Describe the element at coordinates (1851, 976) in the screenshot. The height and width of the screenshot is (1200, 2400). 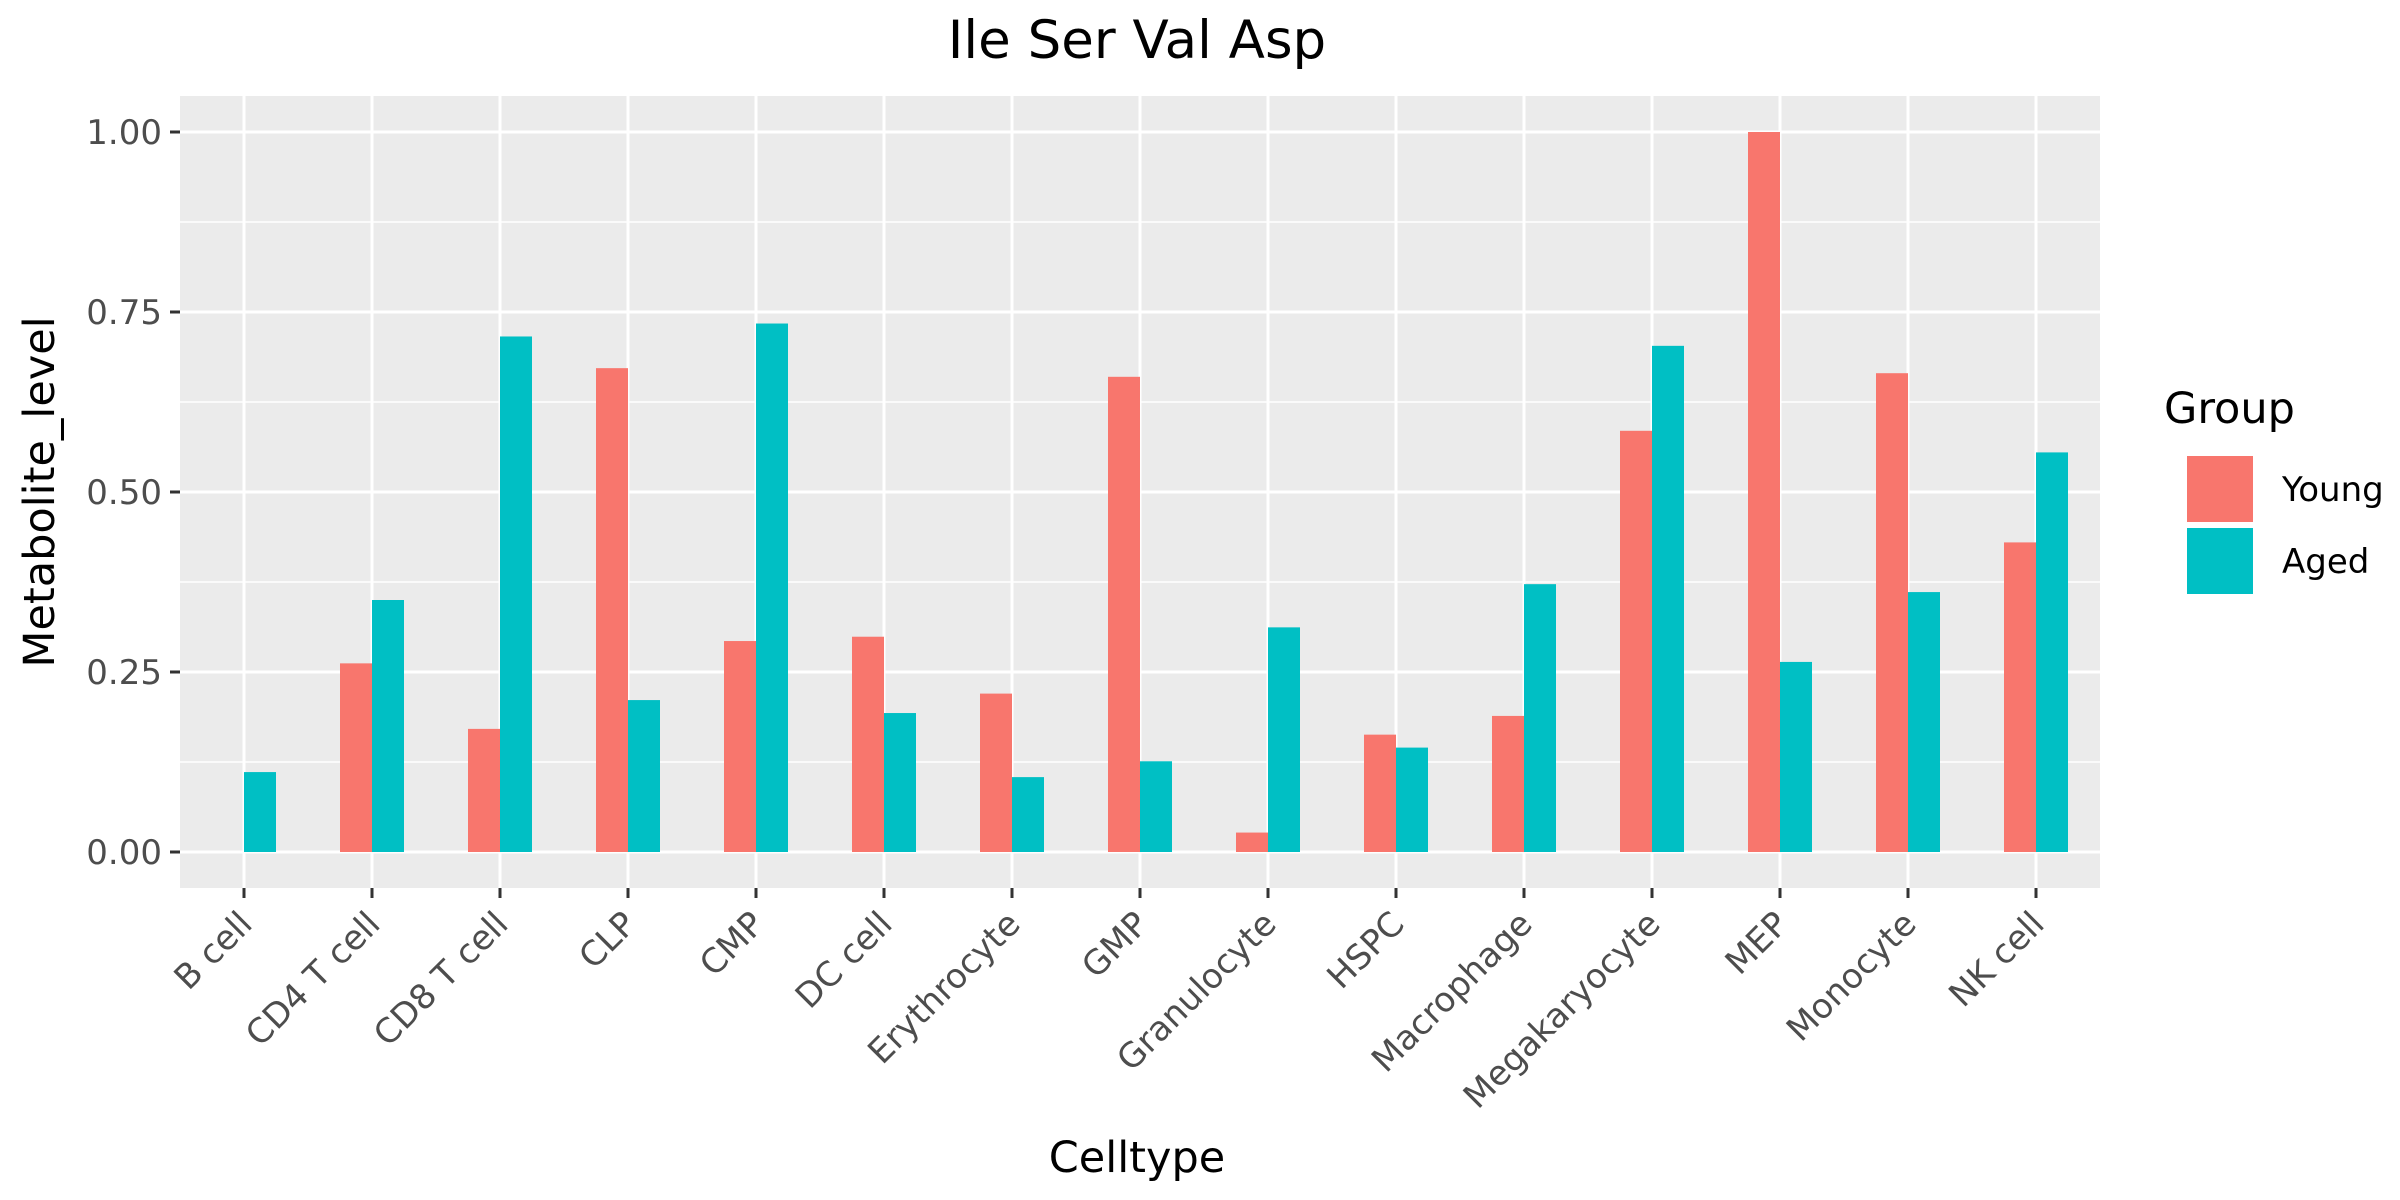
I see `x-tick-label: Monocyte` at that location.